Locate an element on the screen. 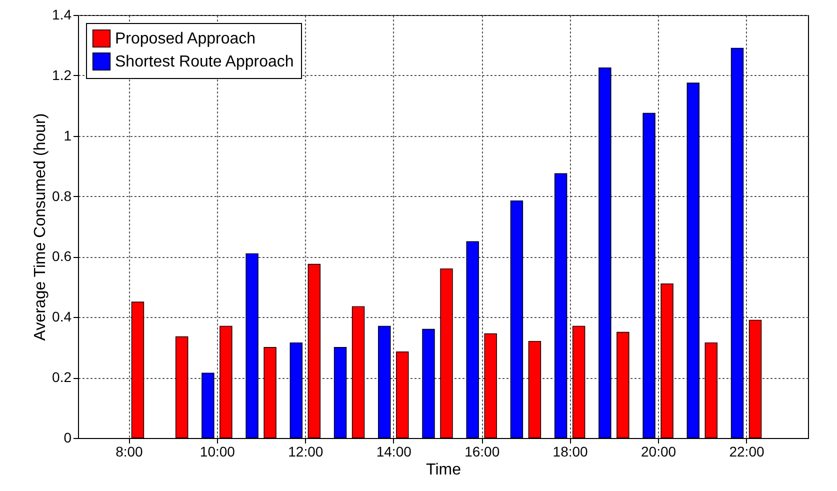 The height and width of the screenshot is (491, 837). x-tick-label: 18:00 is located at coordinates (570, 452).